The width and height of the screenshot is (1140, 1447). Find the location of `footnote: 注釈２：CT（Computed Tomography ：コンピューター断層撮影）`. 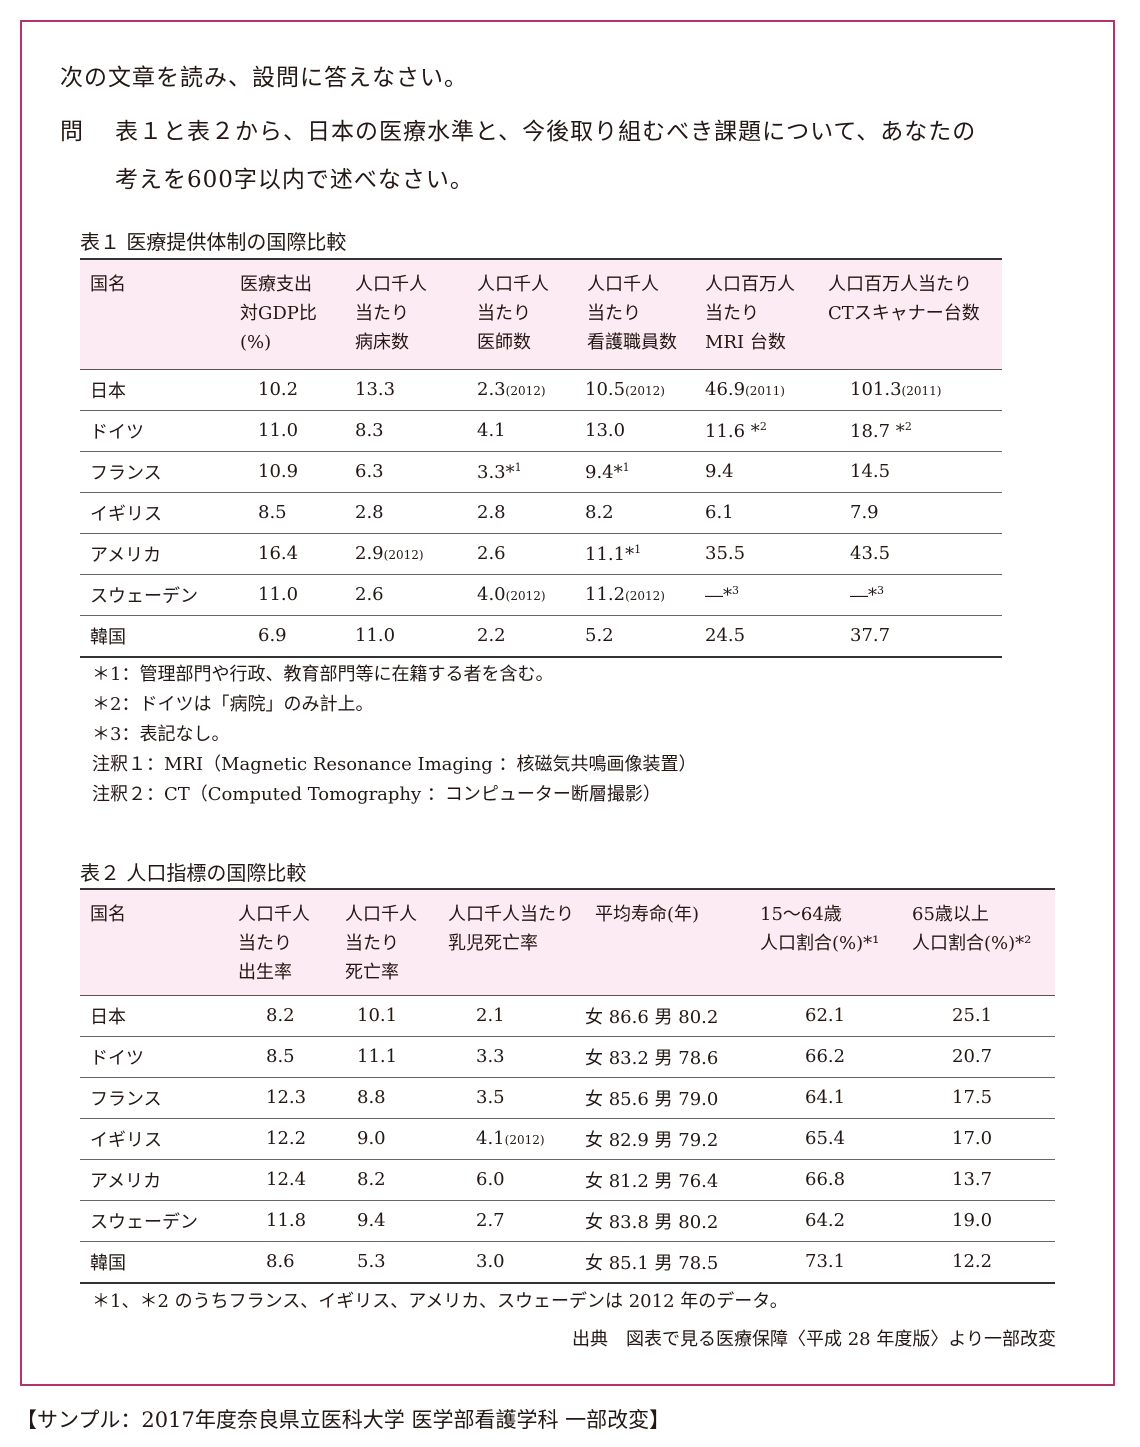

footnote: 注釈２：CT（Computed Tomography ：コンピューター断層撮影） is located at coordinates (376, 794).